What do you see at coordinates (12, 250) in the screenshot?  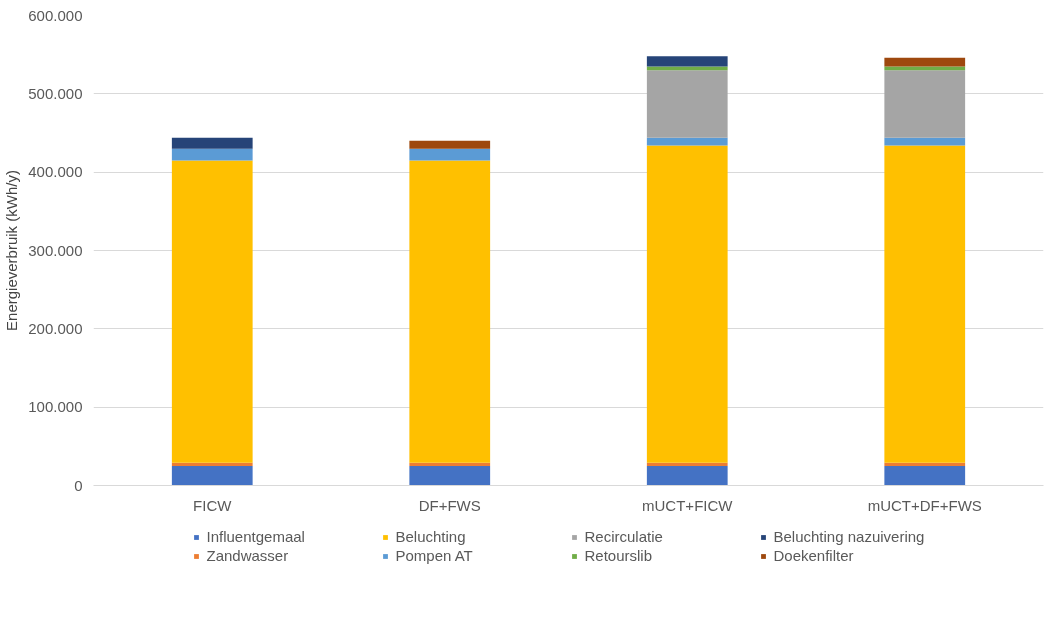 I see `y-axis-title: Energieverbruik (kWh/y)` at bounding box center [12, 250].